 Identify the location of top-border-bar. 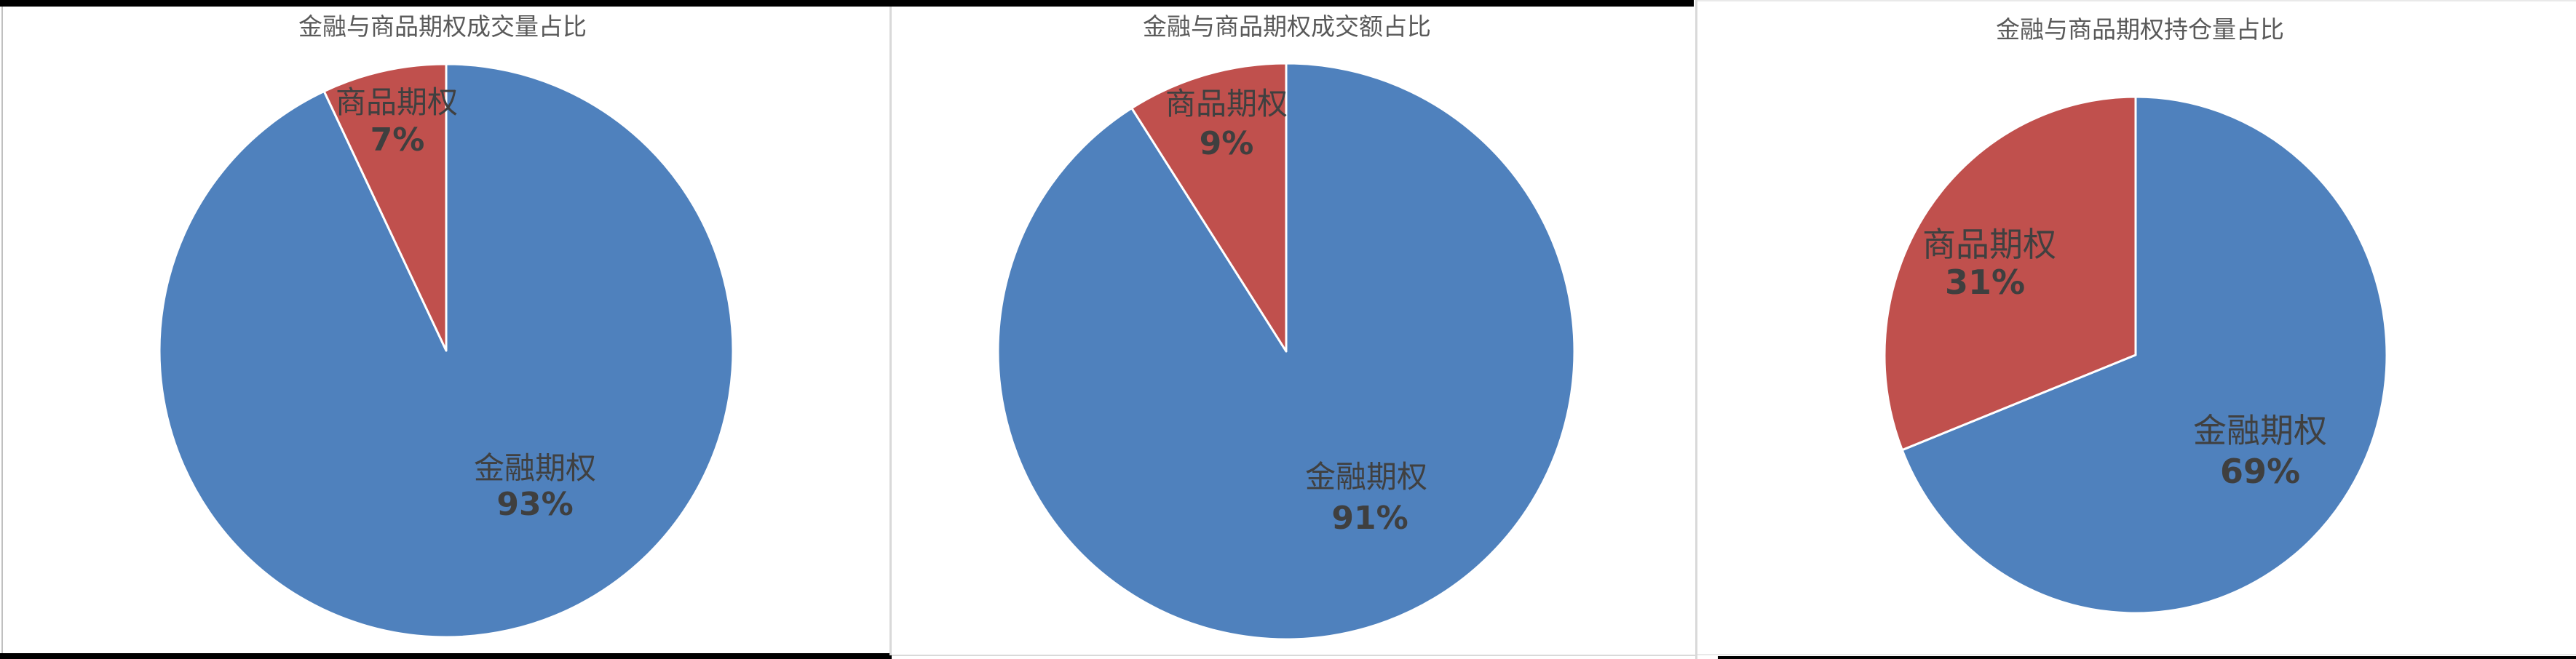
(847, 4).